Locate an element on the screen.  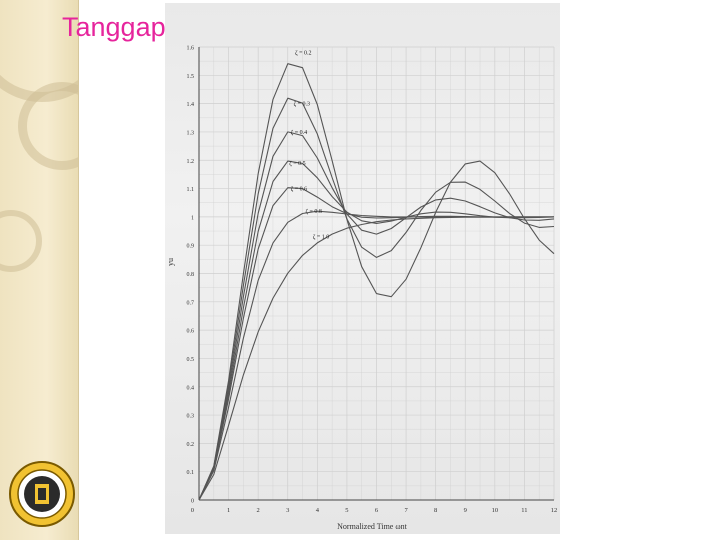
series-label: ζ = 0.8 is located at coordinates (314, 211).